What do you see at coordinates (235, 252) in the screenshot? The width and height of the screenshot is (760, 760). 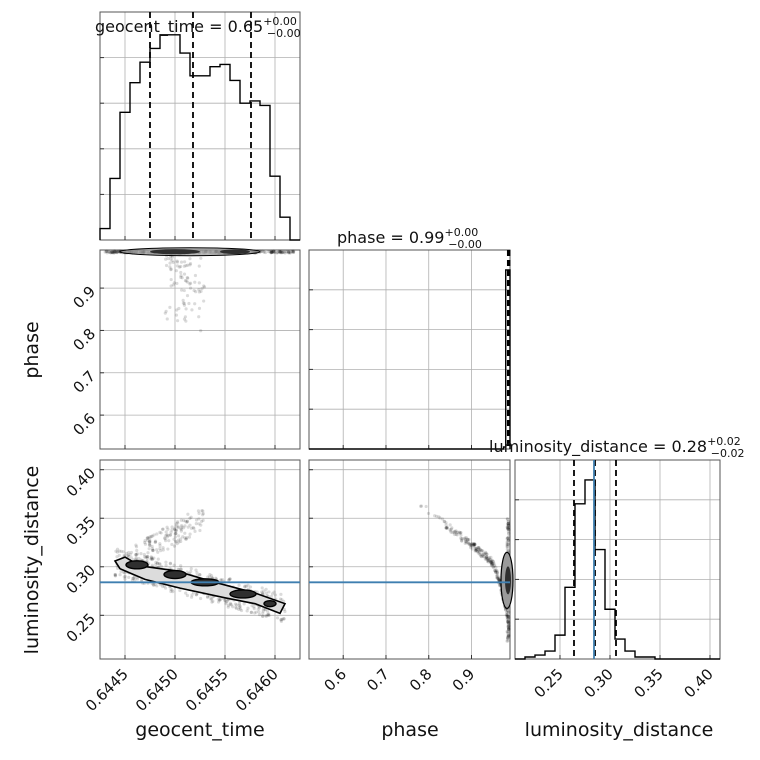 I see `contour-core` at bounding box center [235, 252].